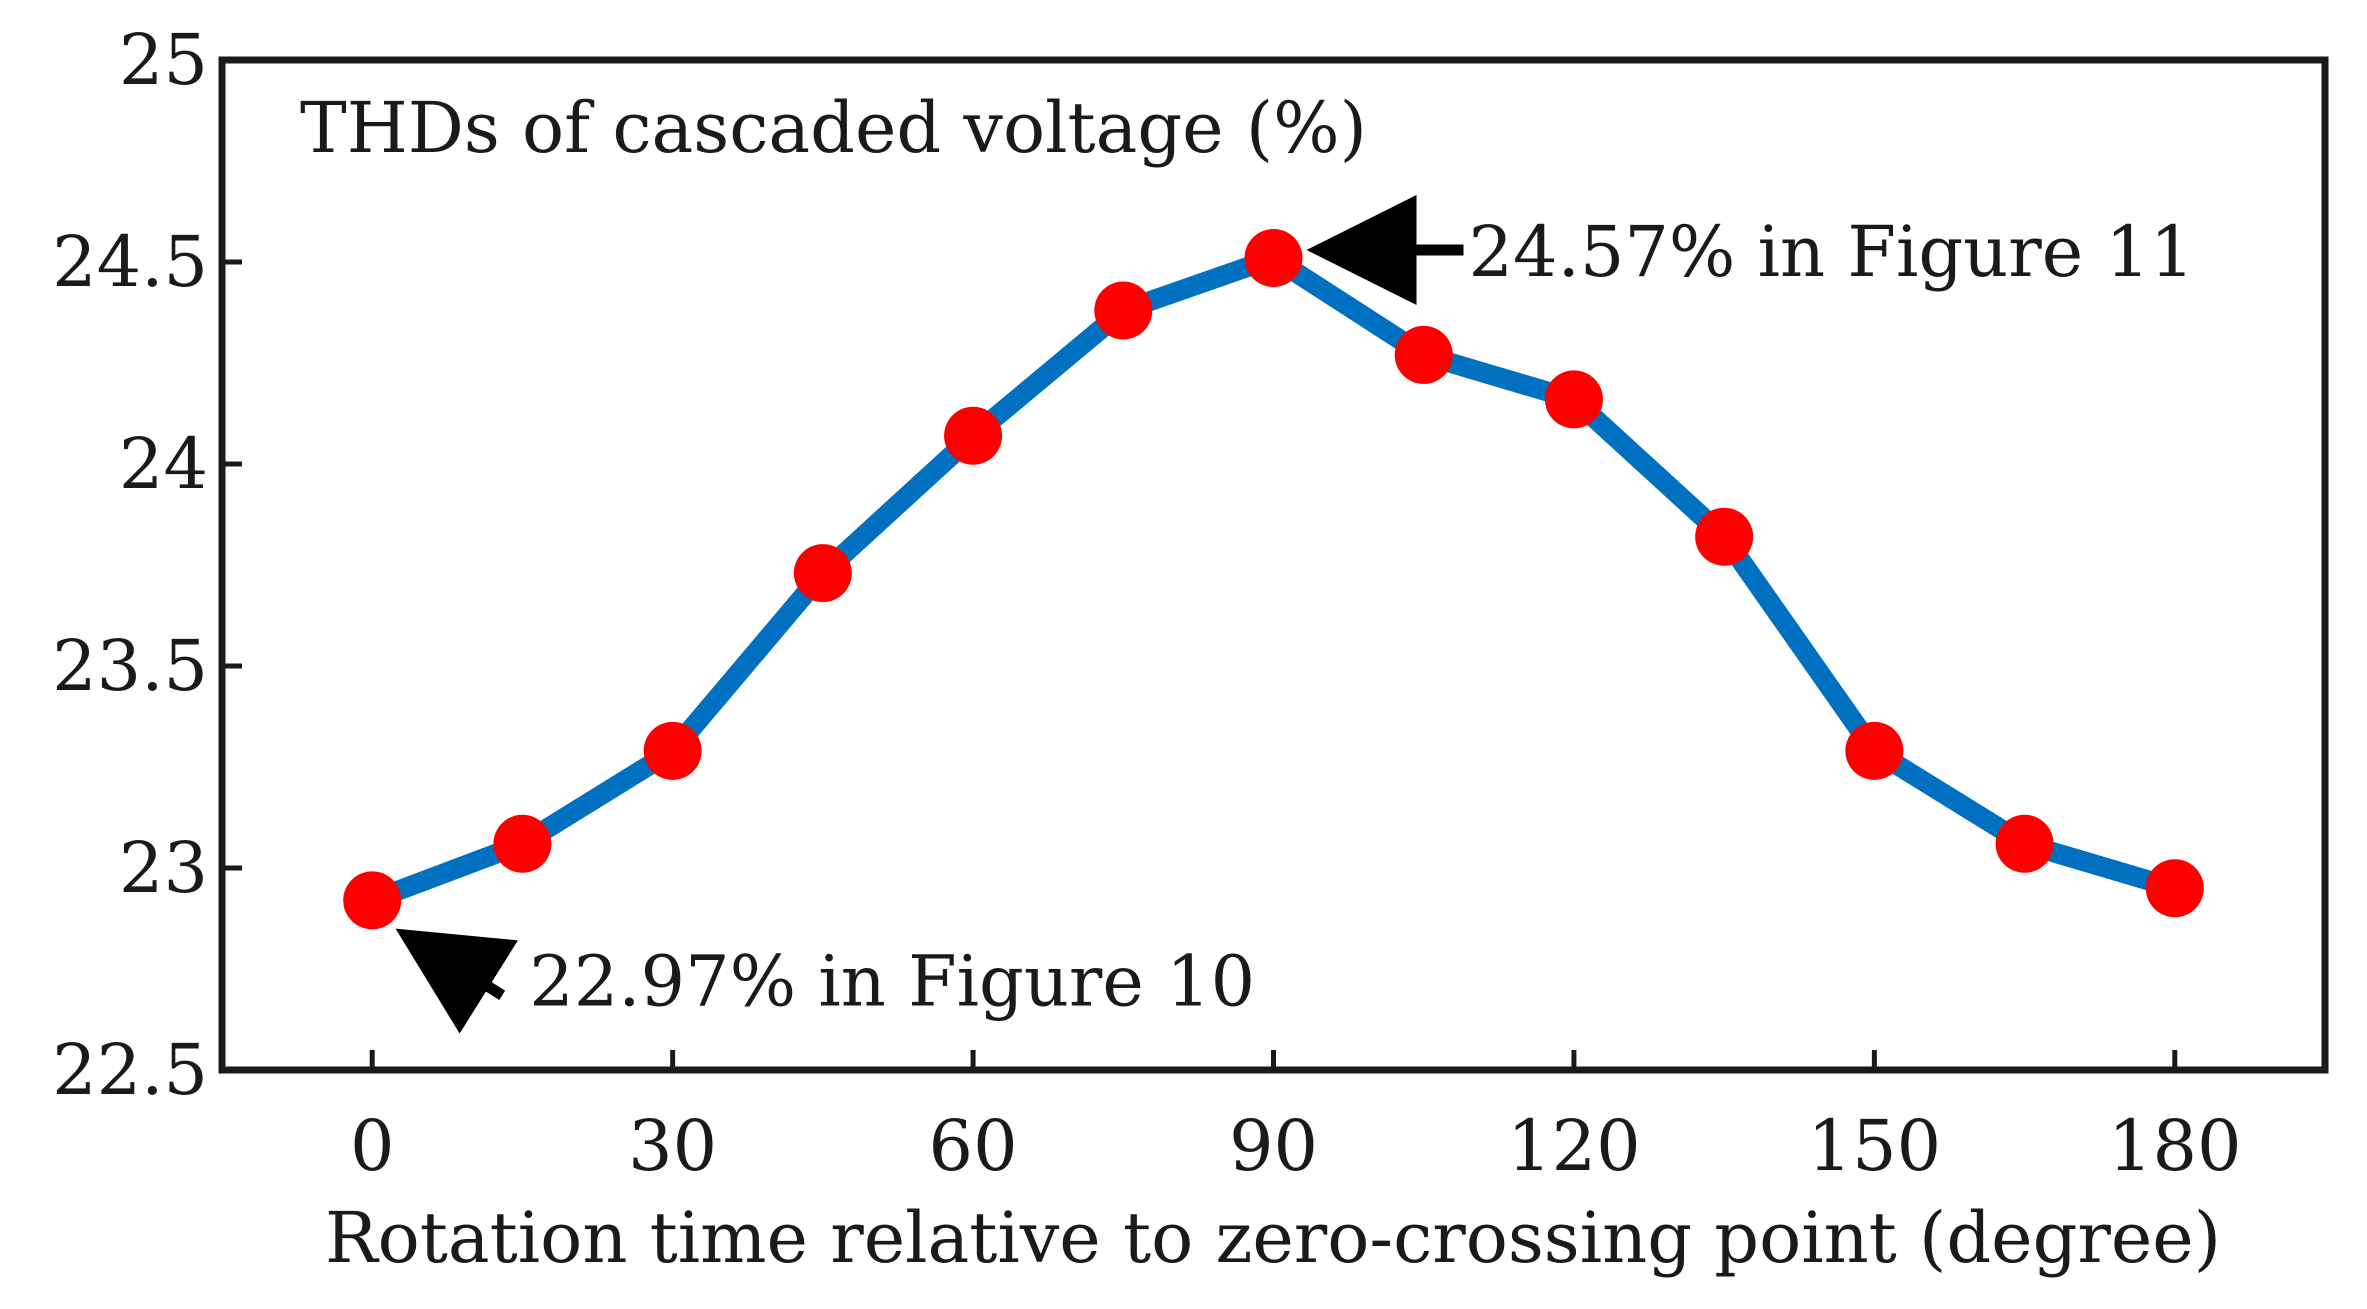  What do you see at coordinates (163, 464) in the screenshot?
I see `y-tick-label: 24` at bounding box center [163, 464].